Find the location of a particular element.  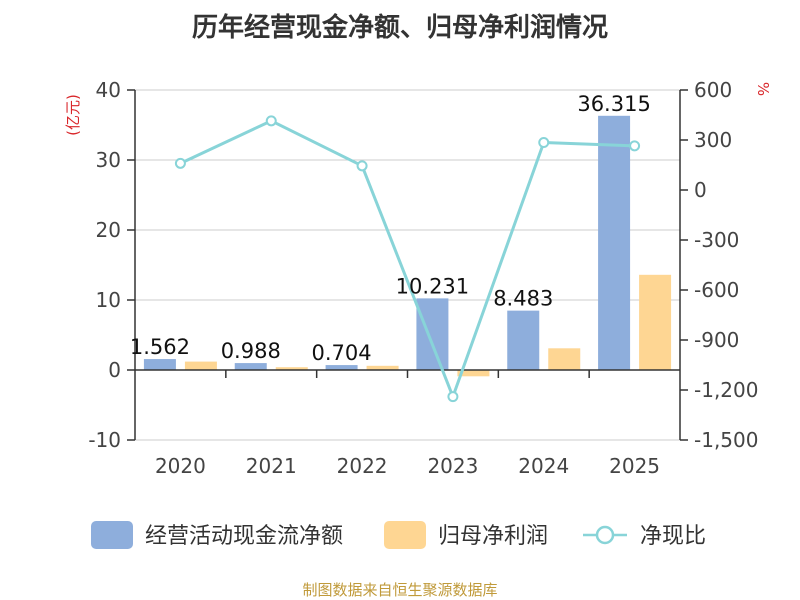

left-axis-unit: (亿元) is located at coordinates (73, 115).